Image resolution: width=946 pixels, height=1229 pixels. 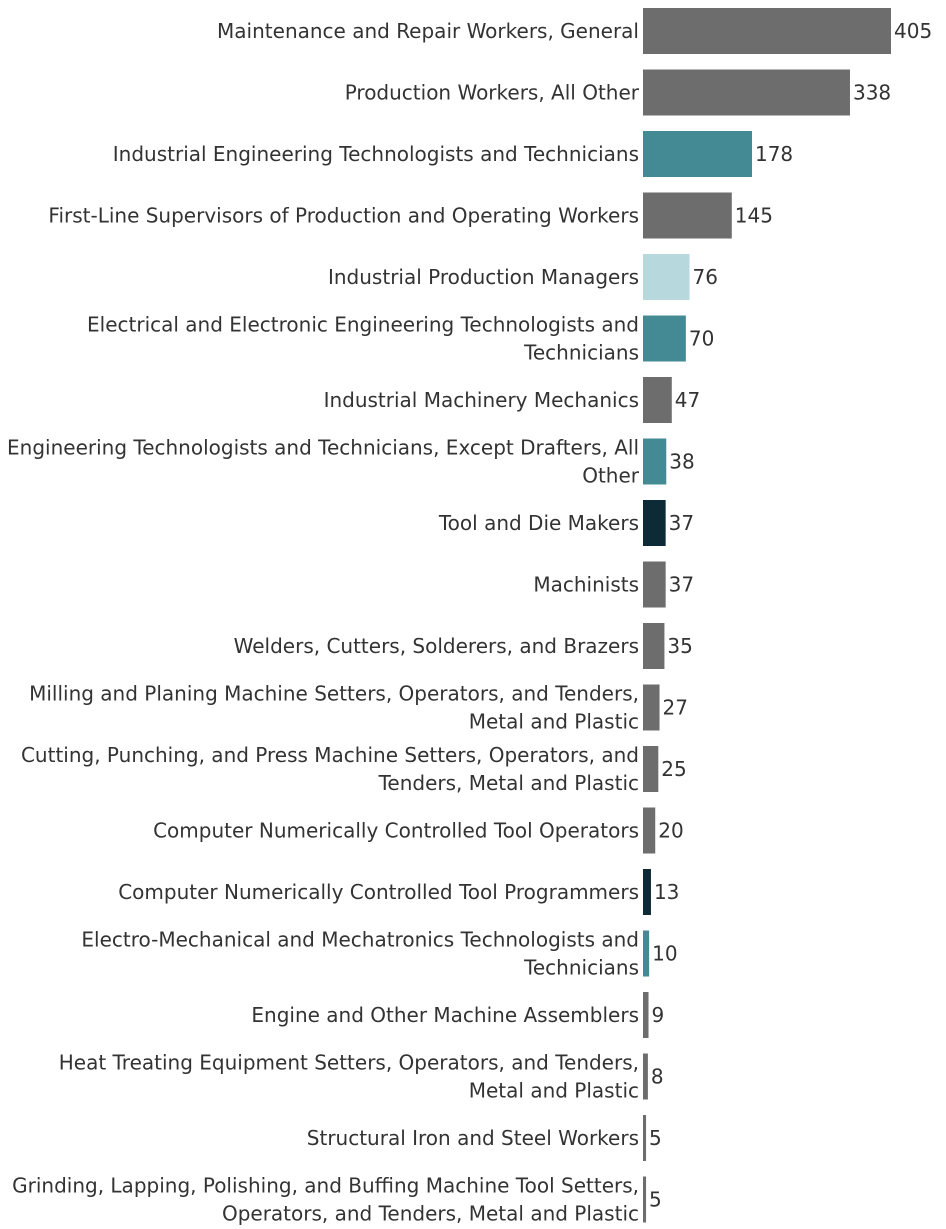 I want to click on value-label-2: 338, so click(x=872, y=93).